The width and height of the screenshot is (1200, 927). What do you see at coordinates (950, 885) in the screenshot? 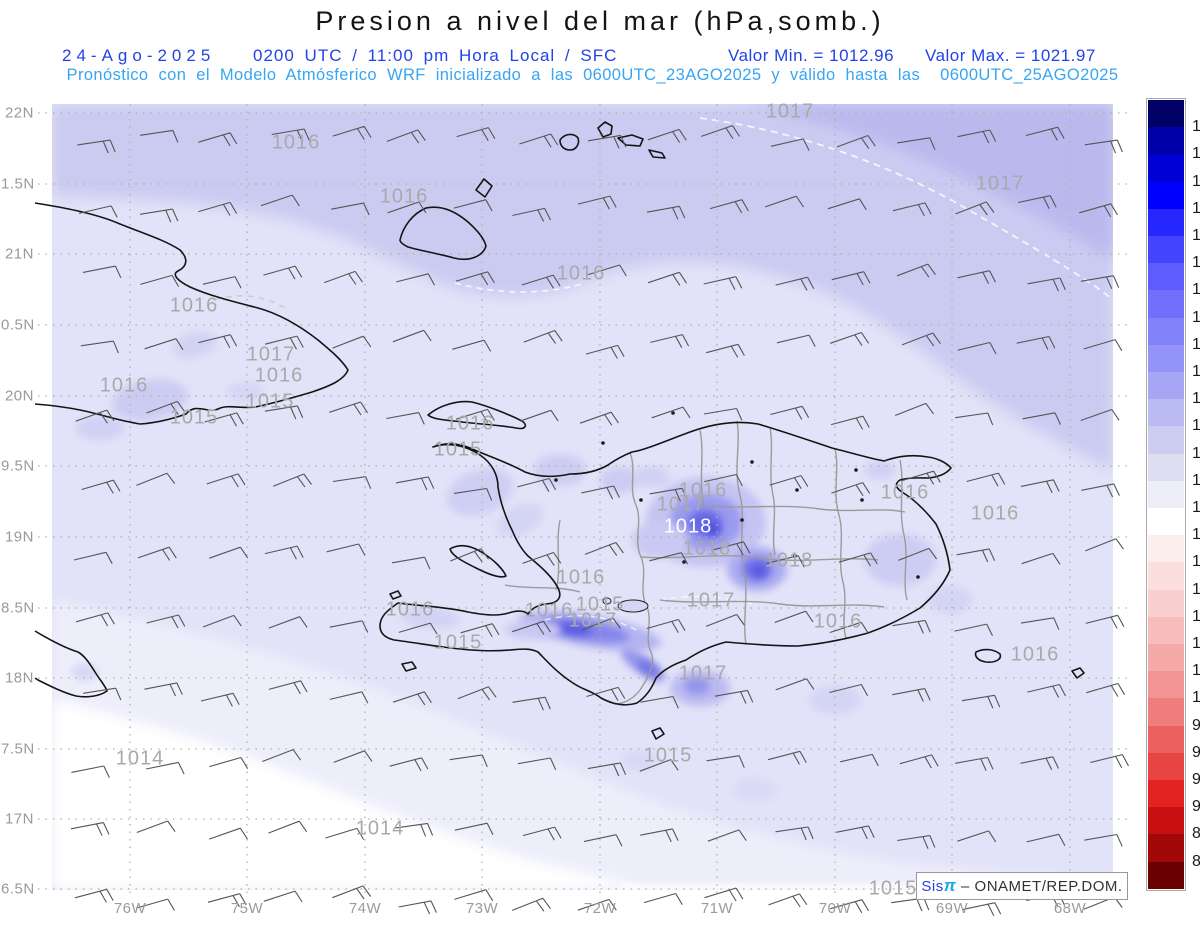
I see `stamp-pi-icon: π` at bounding box center [950, 885].